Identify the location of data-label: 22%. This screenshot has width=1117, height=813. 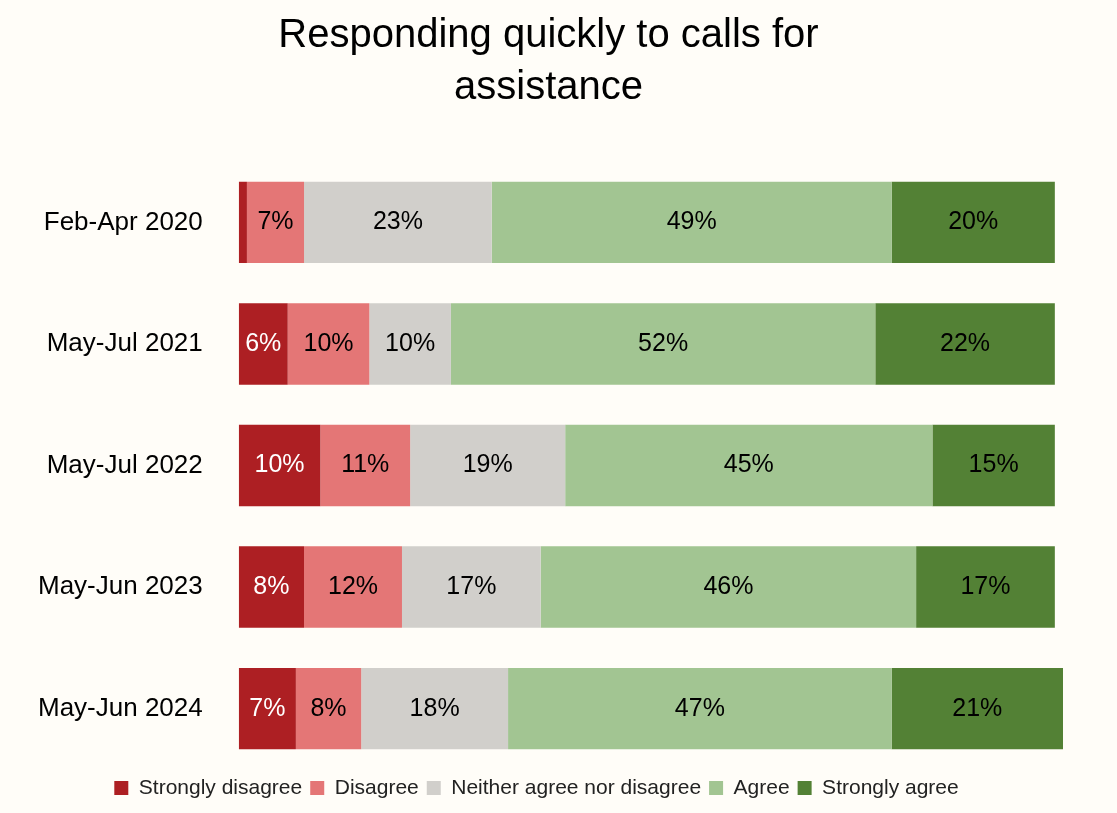
(965, 341).